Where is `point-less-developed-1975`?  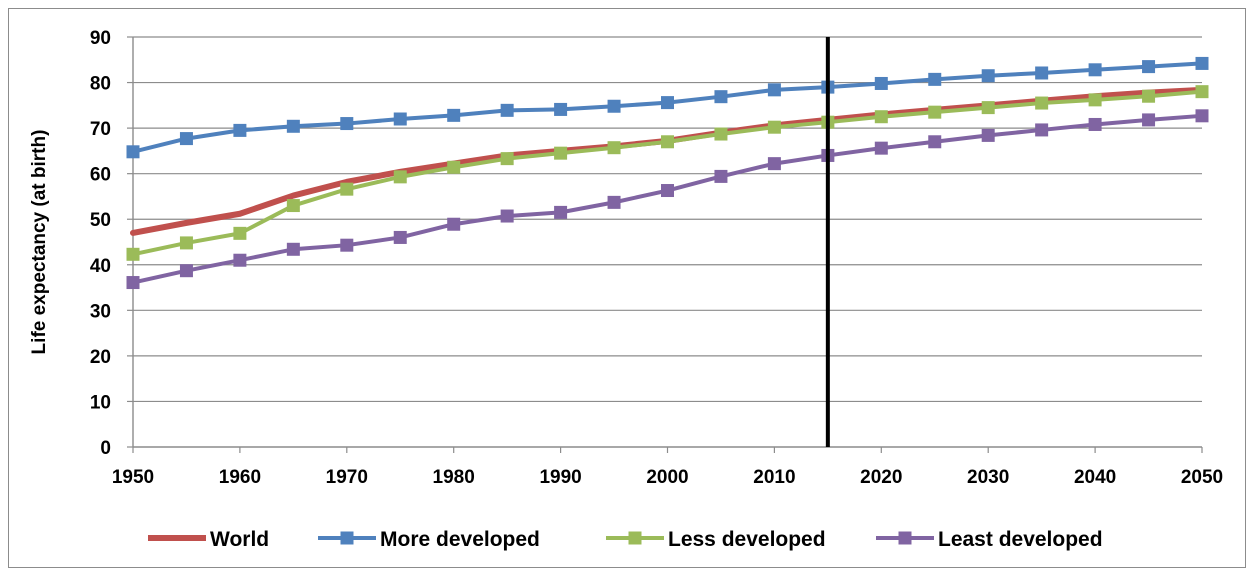 point-less-developed-1975 is located at coordinates (400, 177).